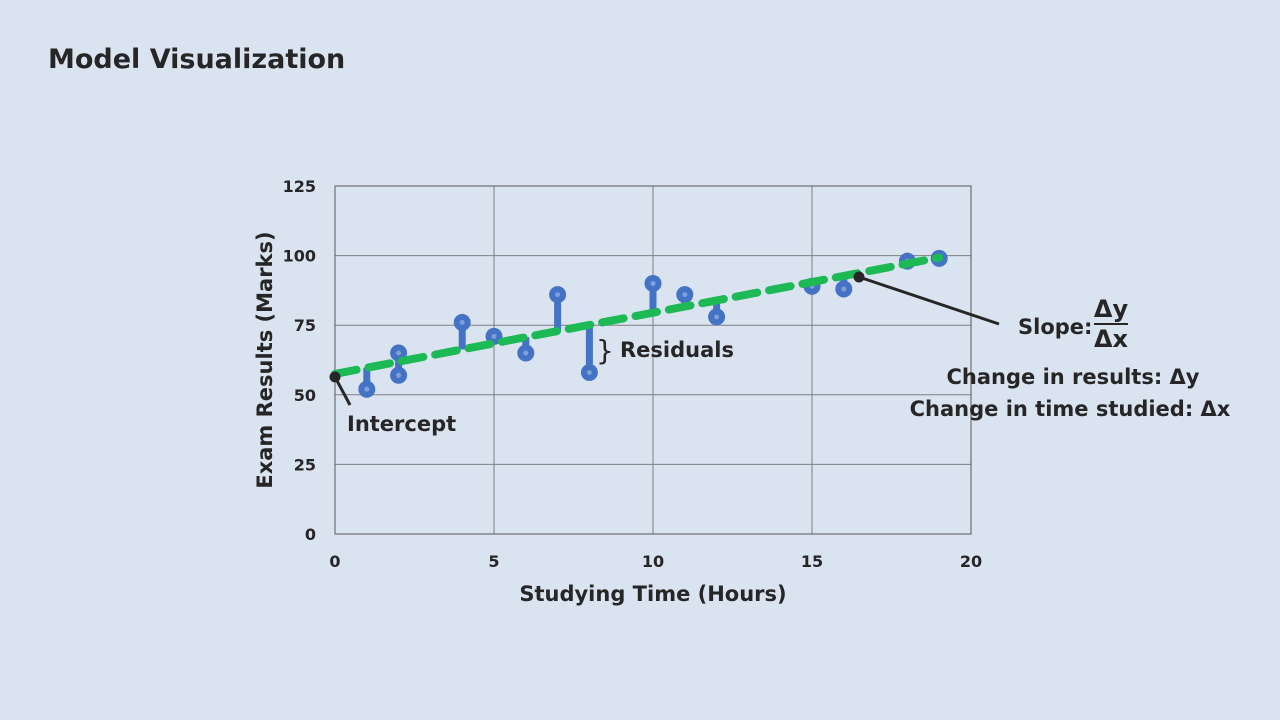 The height and width of the screenshot is (720, 1280). I want to click on intercept-pointer-dot, so click(335, 377).